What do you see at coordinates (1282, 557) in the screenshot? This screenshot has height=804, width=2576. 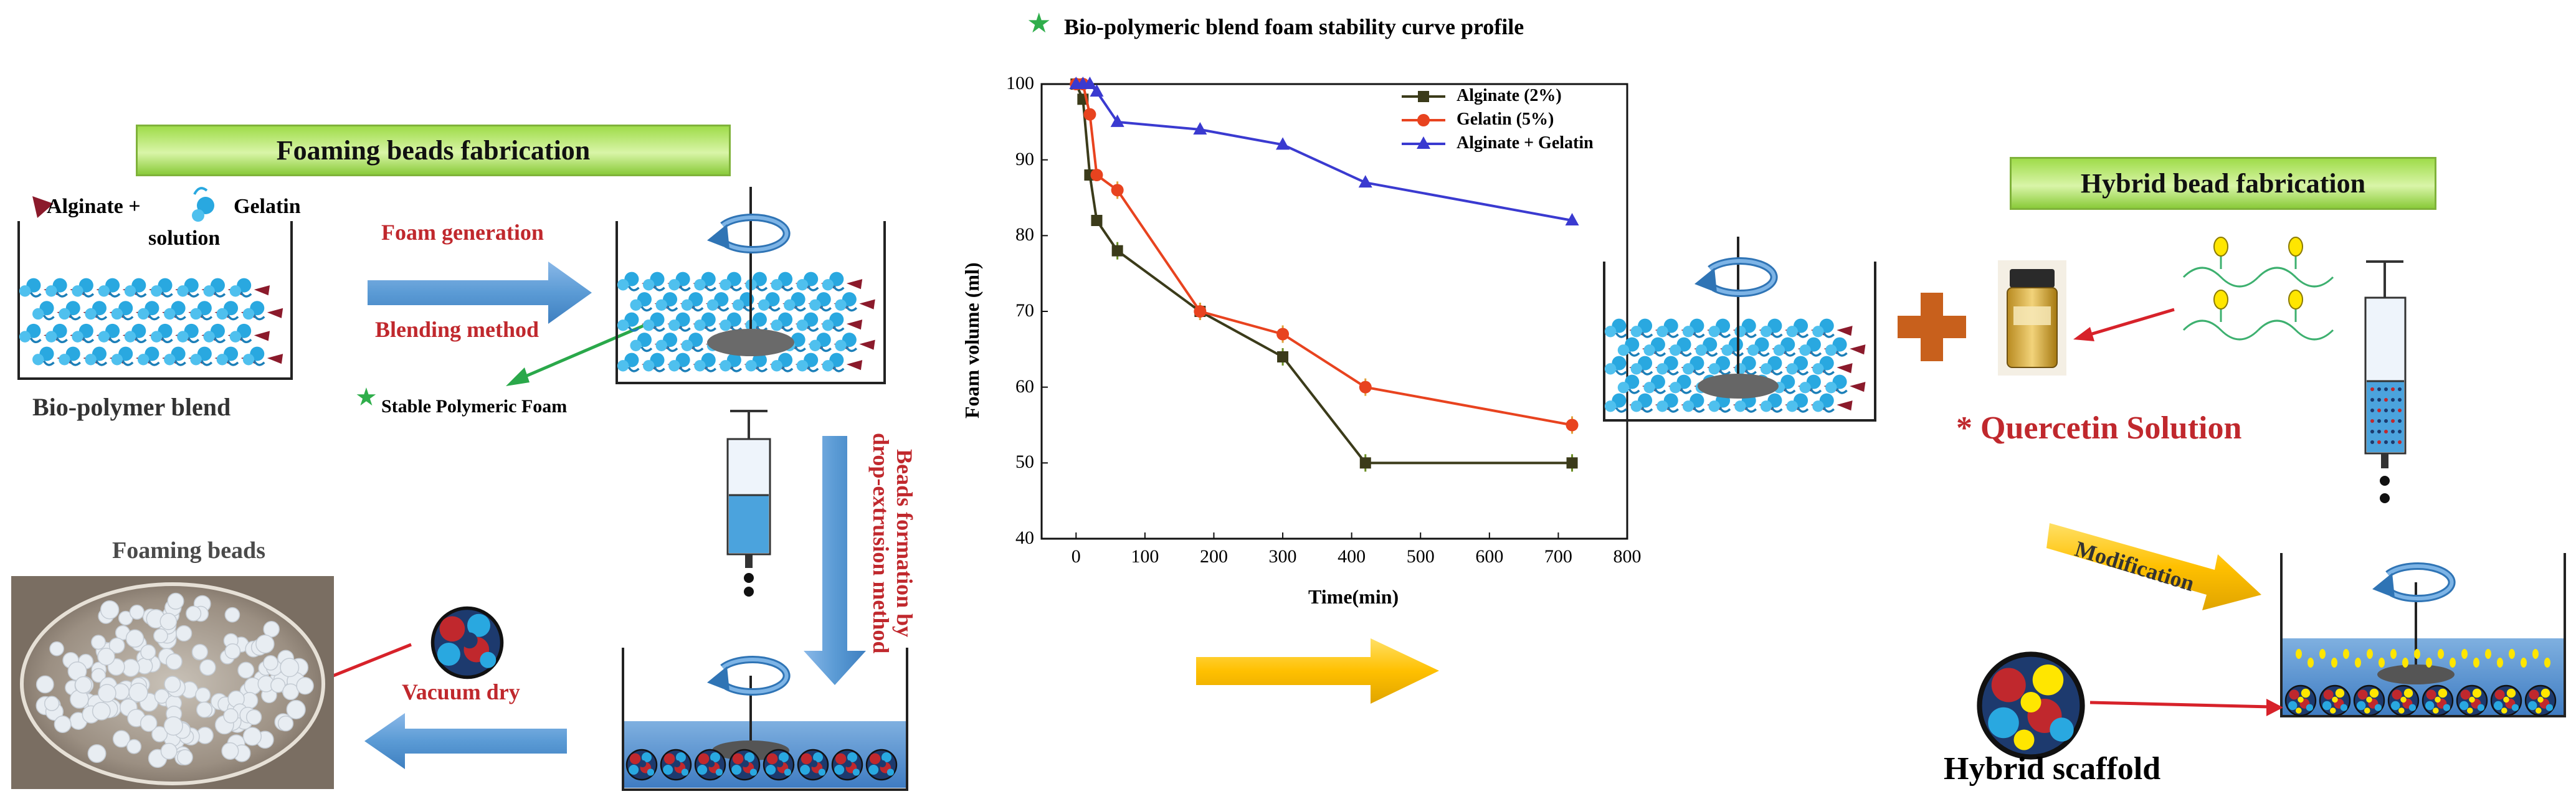 I see `x-tick-label: 300` at bounding box center [1282, 557].